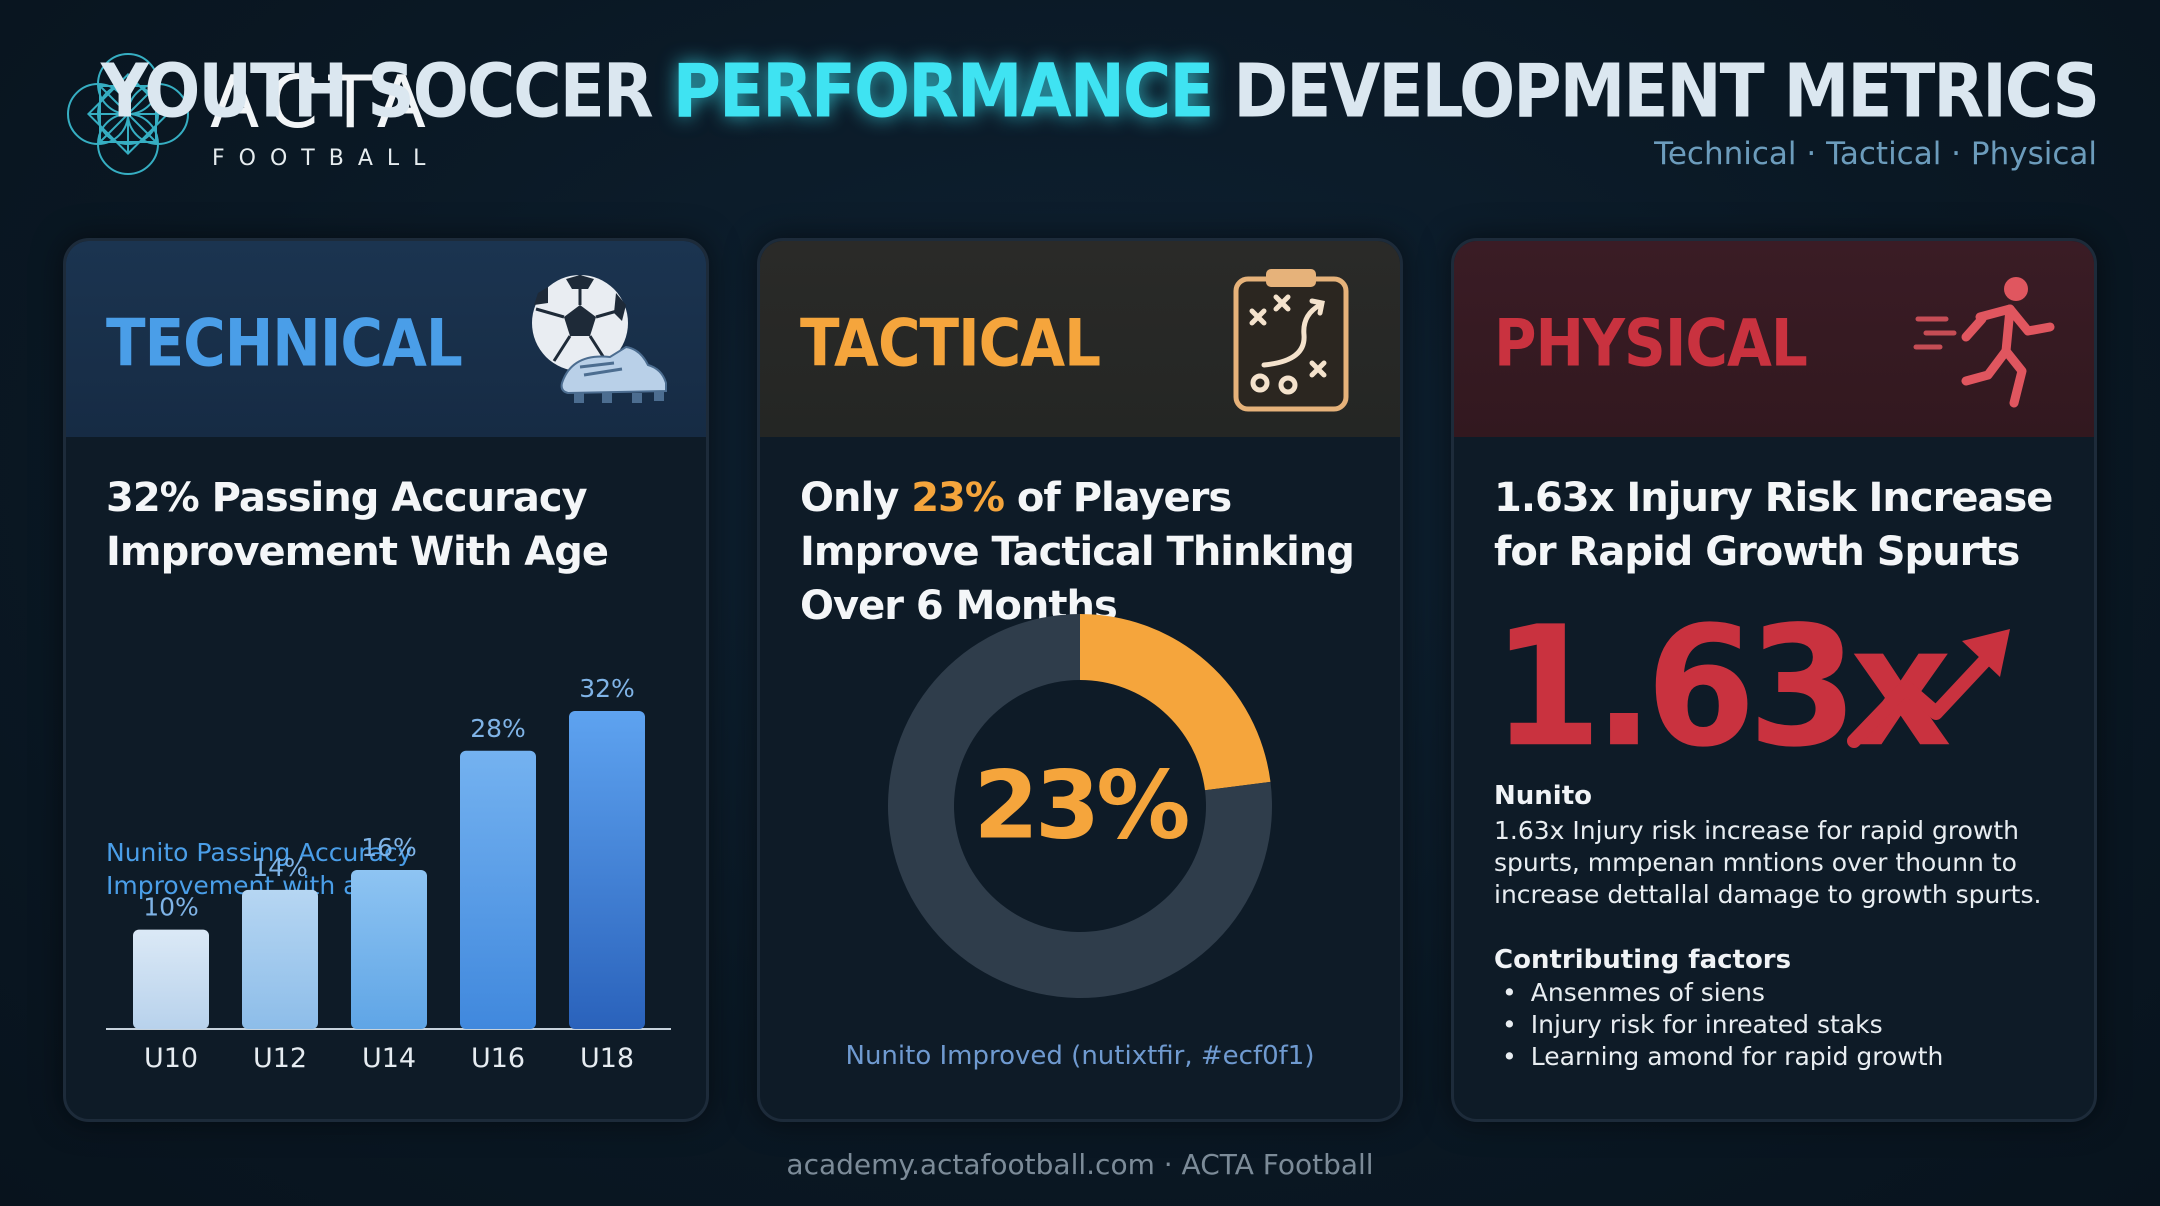 The width and height of the screenshot is (2160, 1206). What do you see at coordinates (950, 343) in the screenshot?
I see `tactical-label: TACTICAL` at bounding box center [950, 343].